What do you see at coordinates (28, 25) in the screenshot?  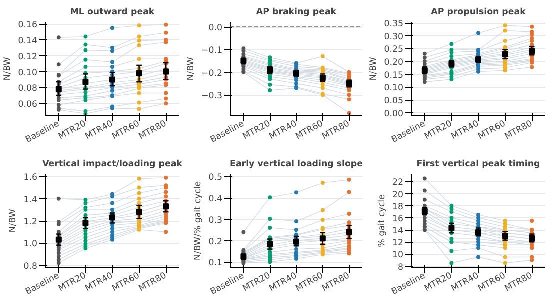 I see `y-tick-label: 0.16` at bounding box center [28, 25].